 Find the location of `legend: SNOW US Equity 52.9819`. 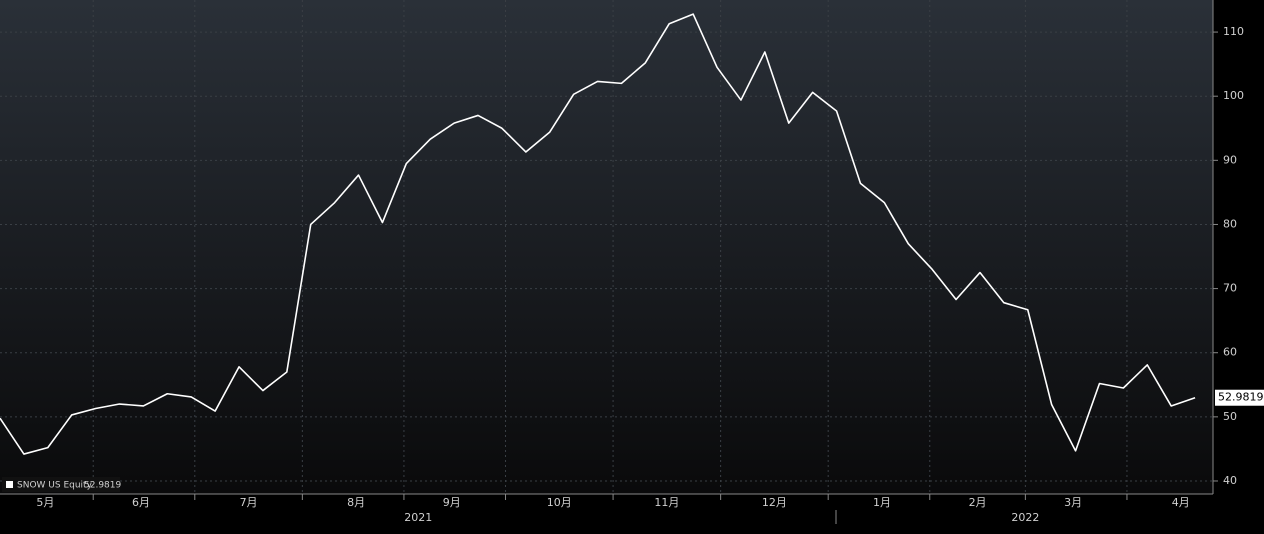

legend: SNOW US Equity 52.9819 is located at coordinates (61, 484).